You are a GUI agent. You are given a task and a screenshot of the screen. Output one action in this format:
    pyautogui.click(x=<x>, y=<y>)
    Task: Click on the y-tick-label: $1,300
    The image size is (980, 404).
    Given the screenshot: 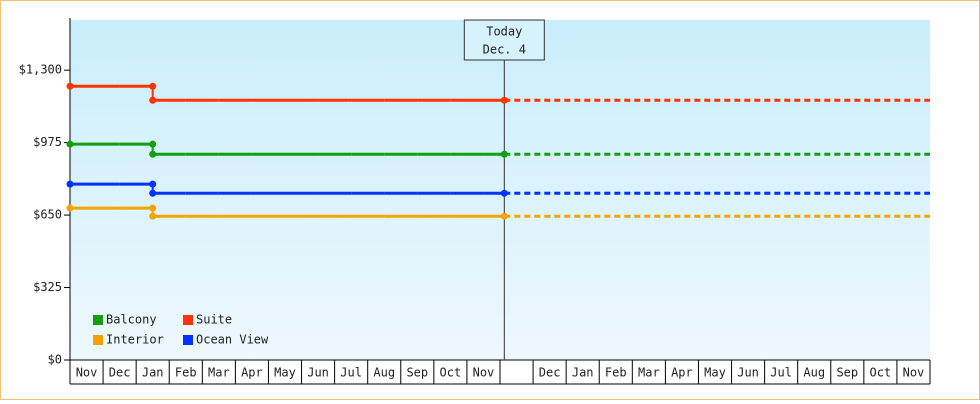 What is the action you would take?
    pyautogui.click(x=40, y=70)
    